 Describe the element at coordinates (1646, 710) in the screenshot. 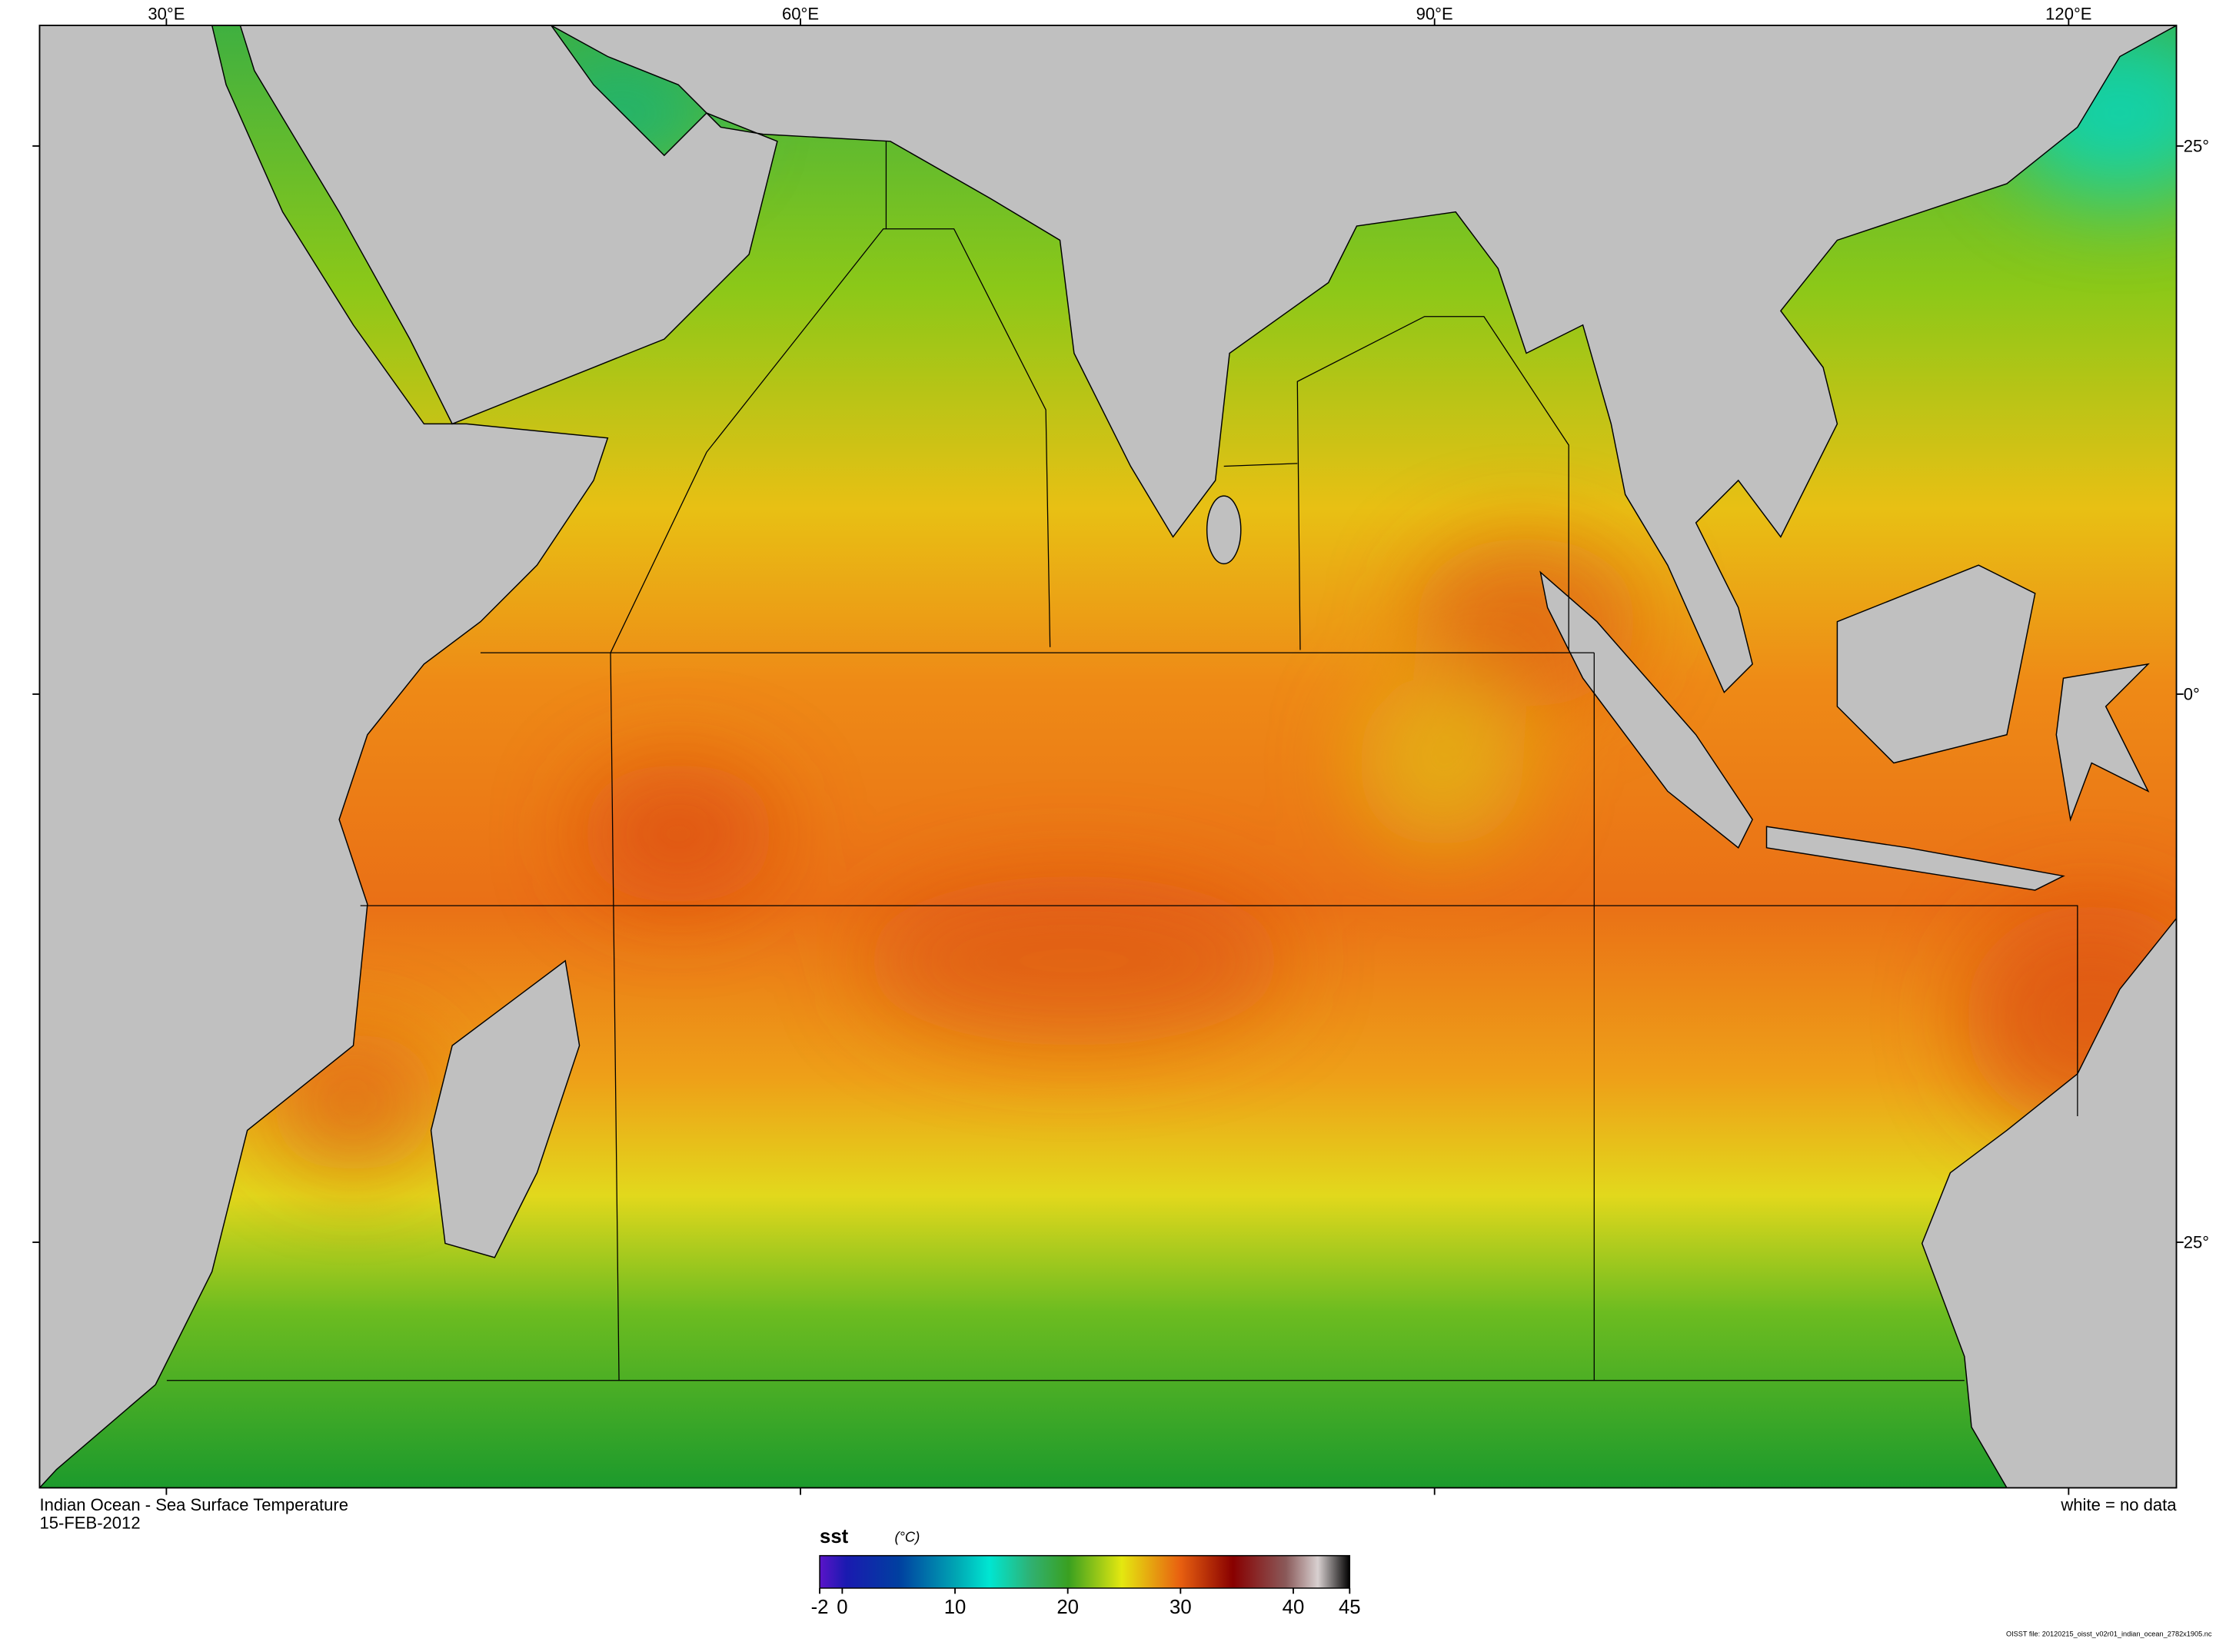

I see `land-sumatra` at that location.